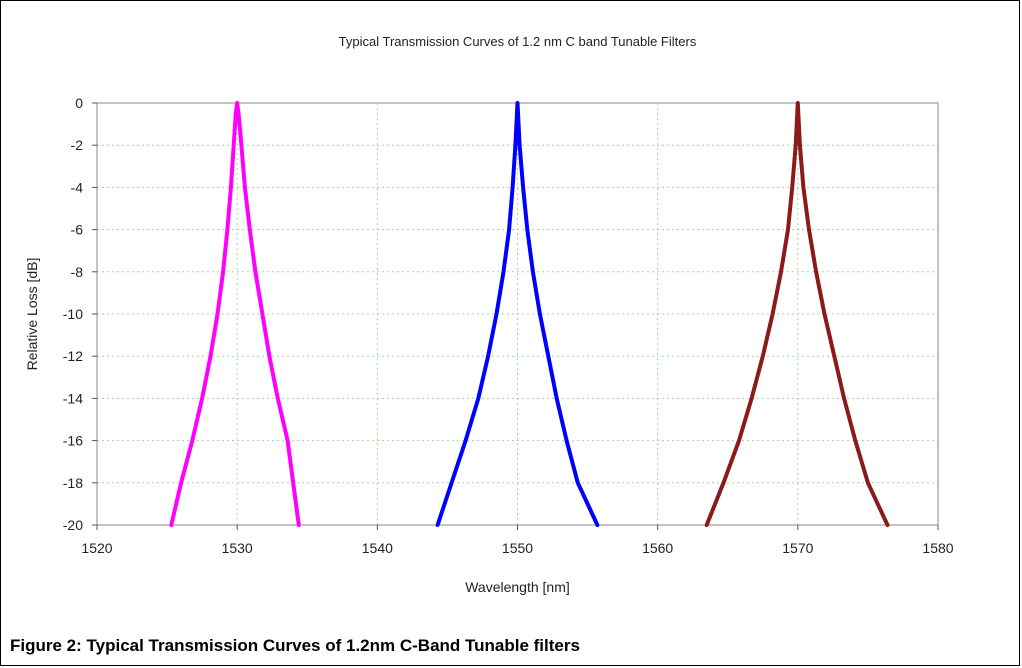 Image resolution: width=1022 pixels, height=668 pixels. I want to click on y-tick-label: -4, so click(77, 187).